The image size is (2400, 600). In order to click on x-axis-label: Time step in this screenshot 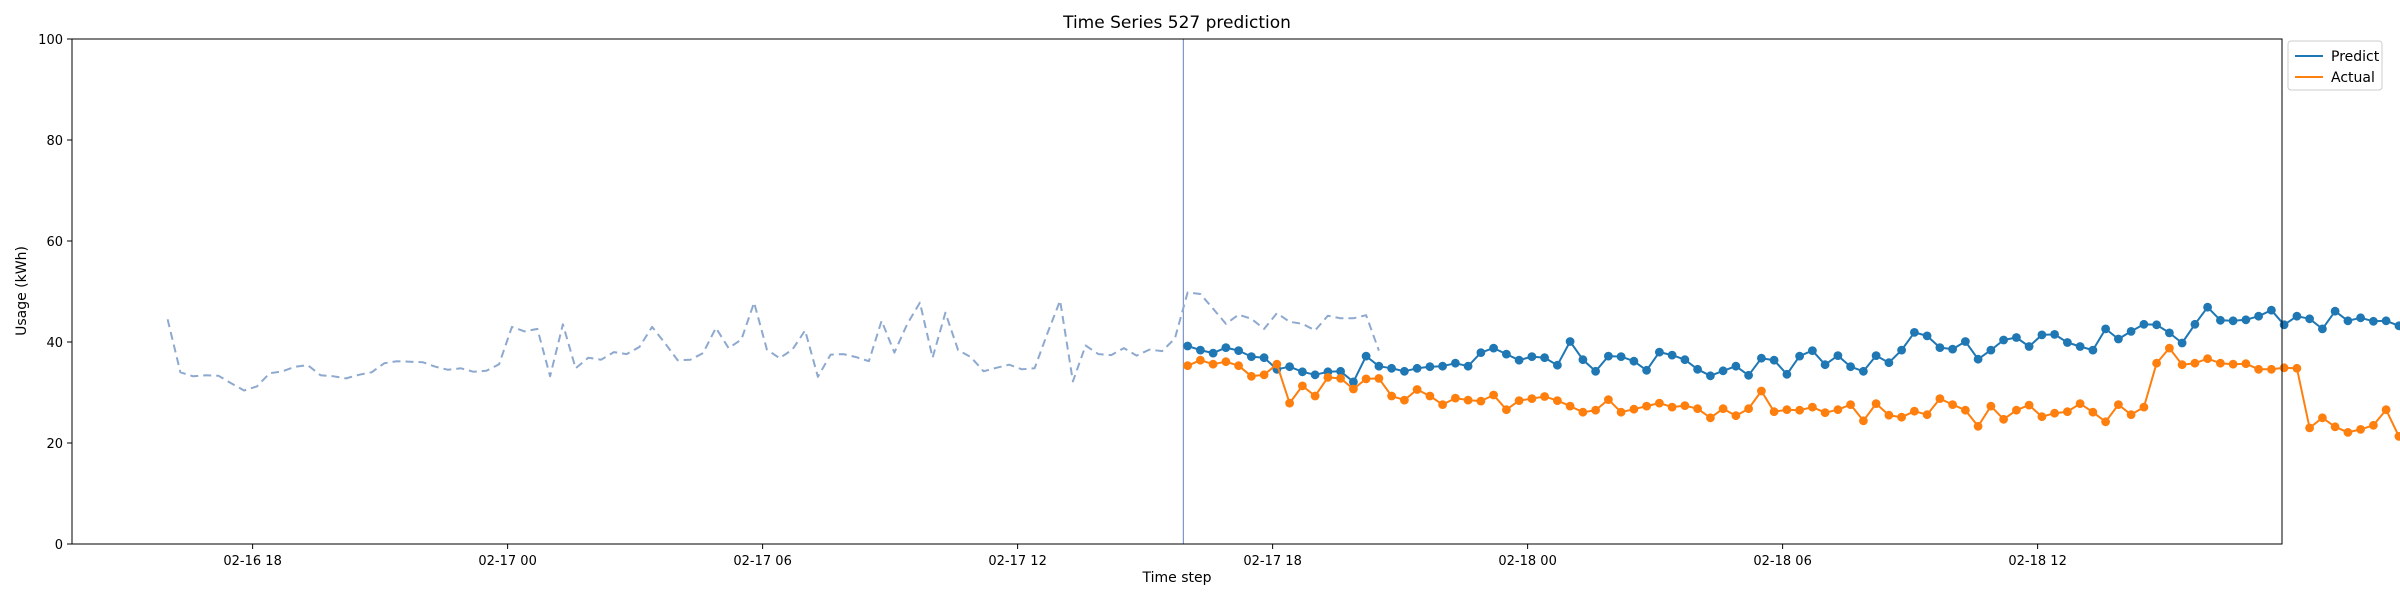, I will do `click(1177, 578)`.